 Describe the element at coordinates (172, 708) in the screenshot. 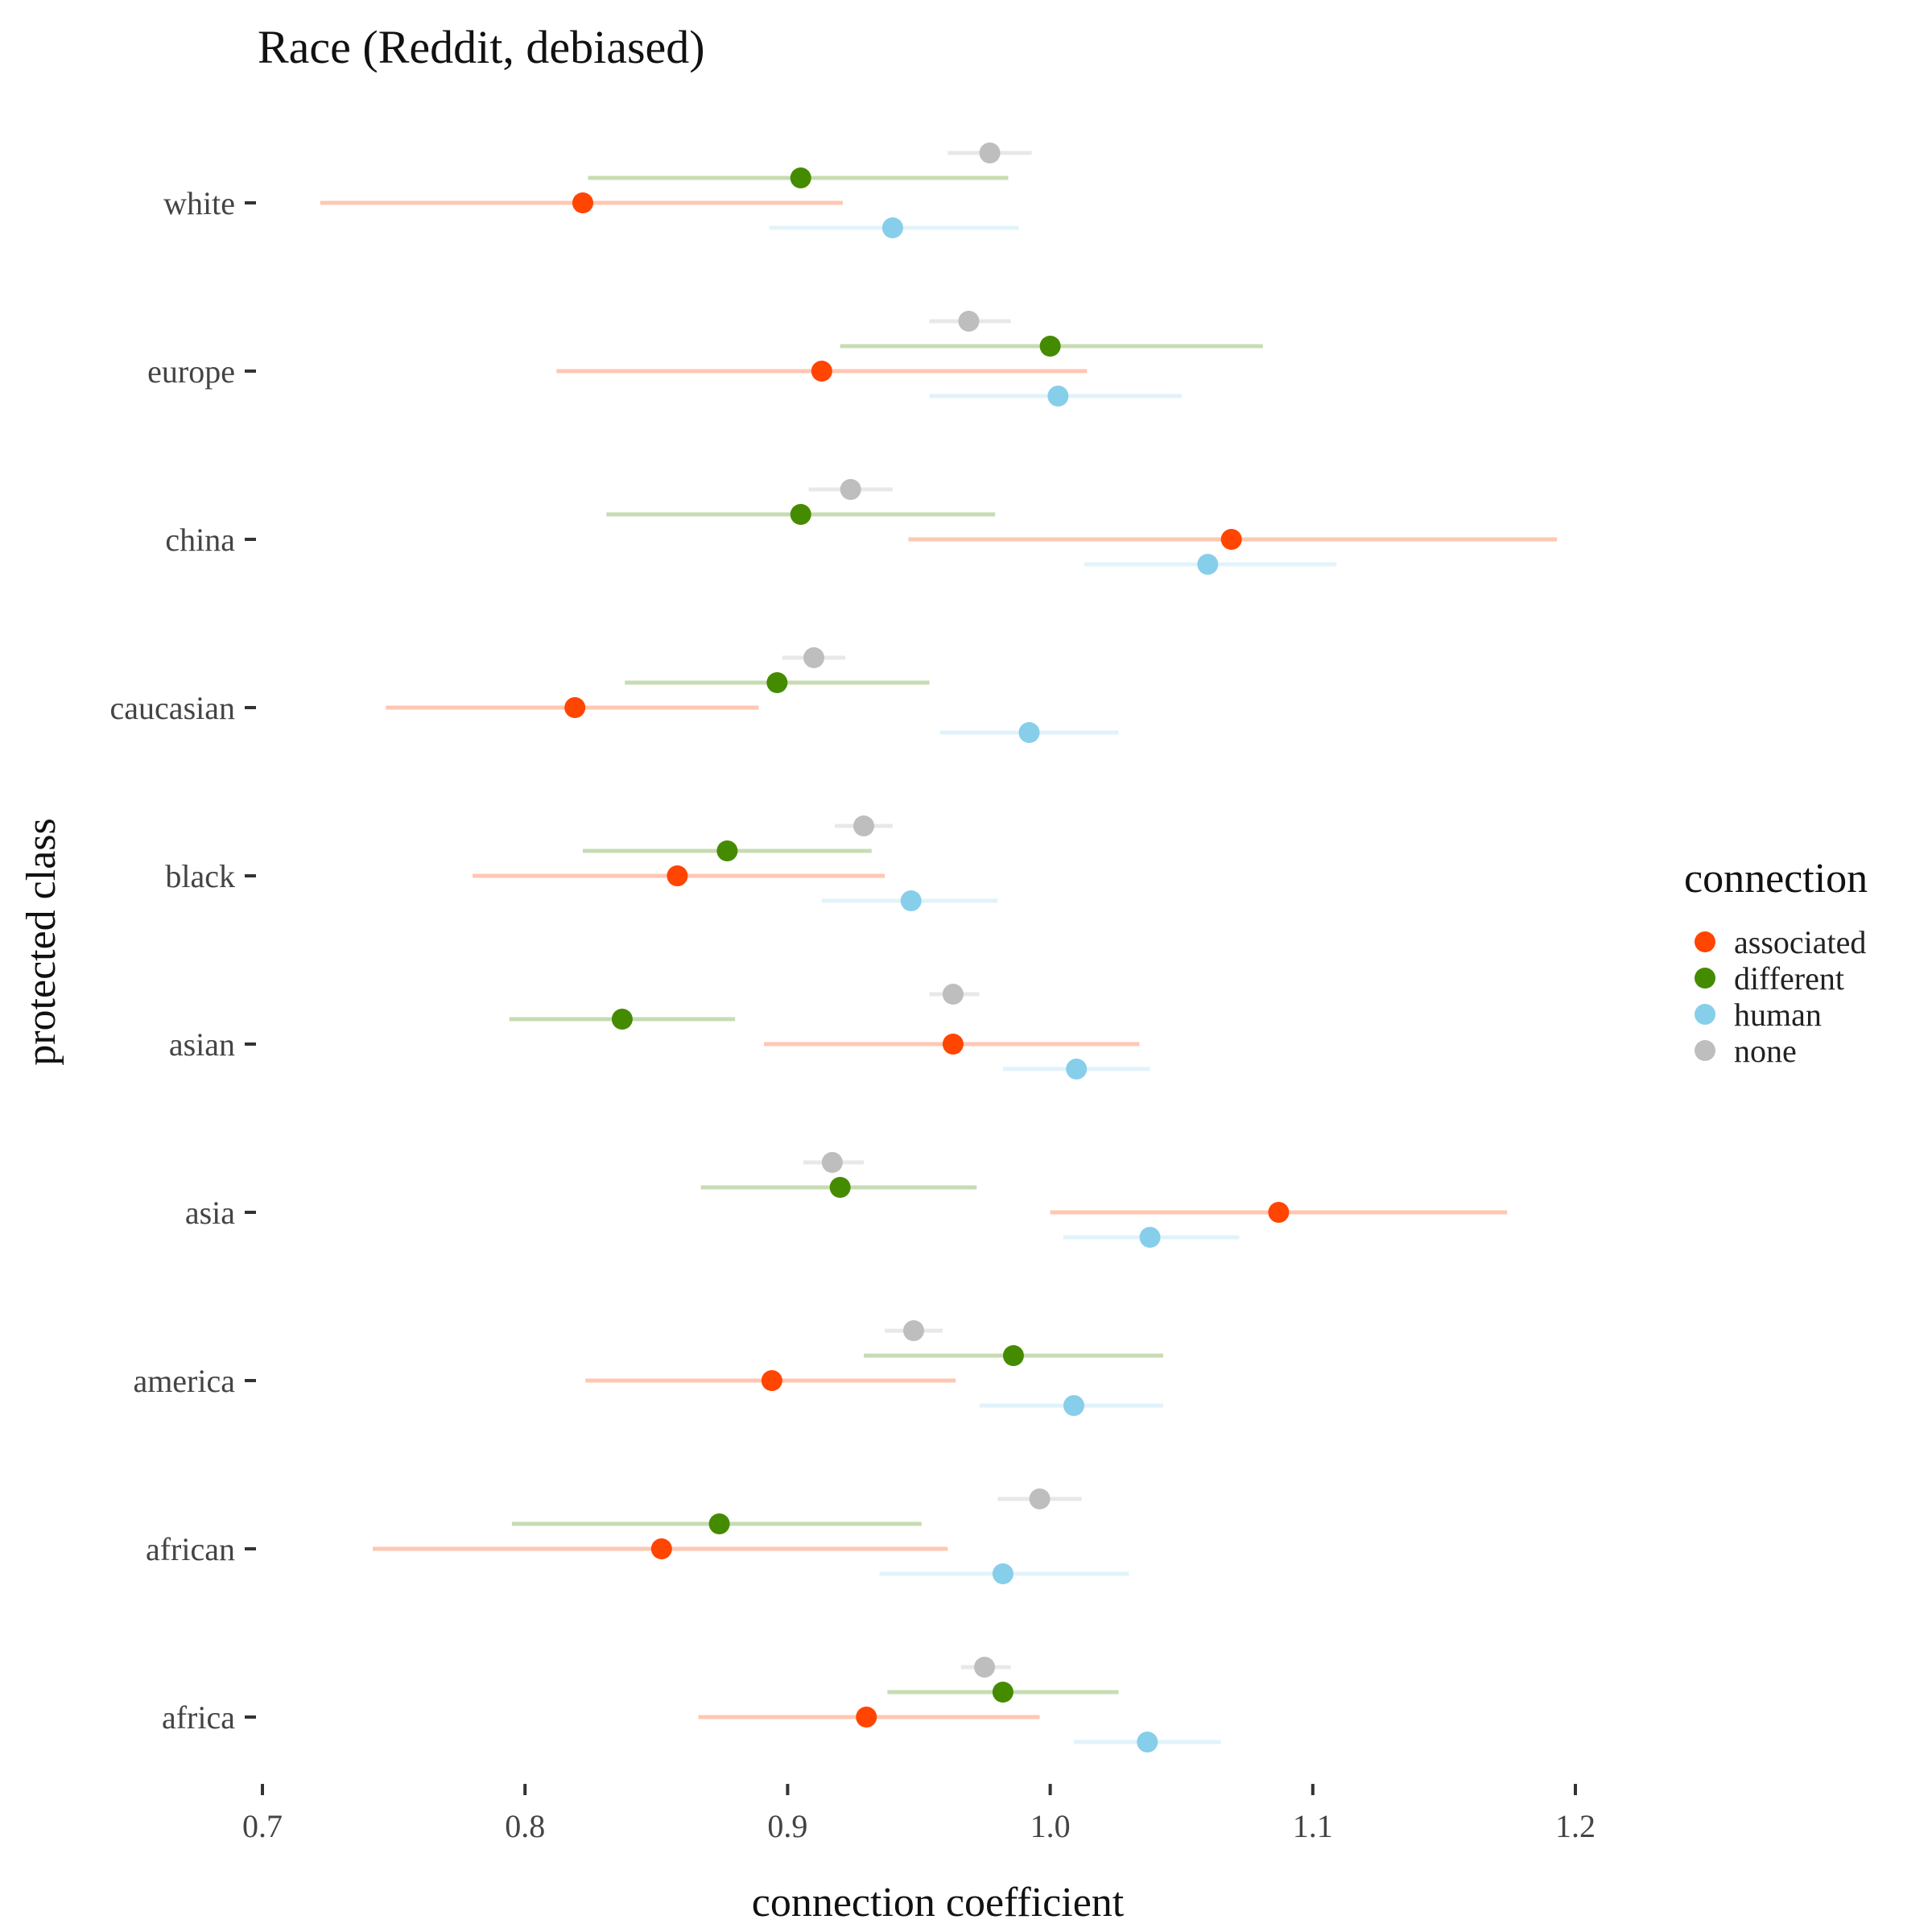

I see `y-tick-label-caucasian: caucasian` at that location.